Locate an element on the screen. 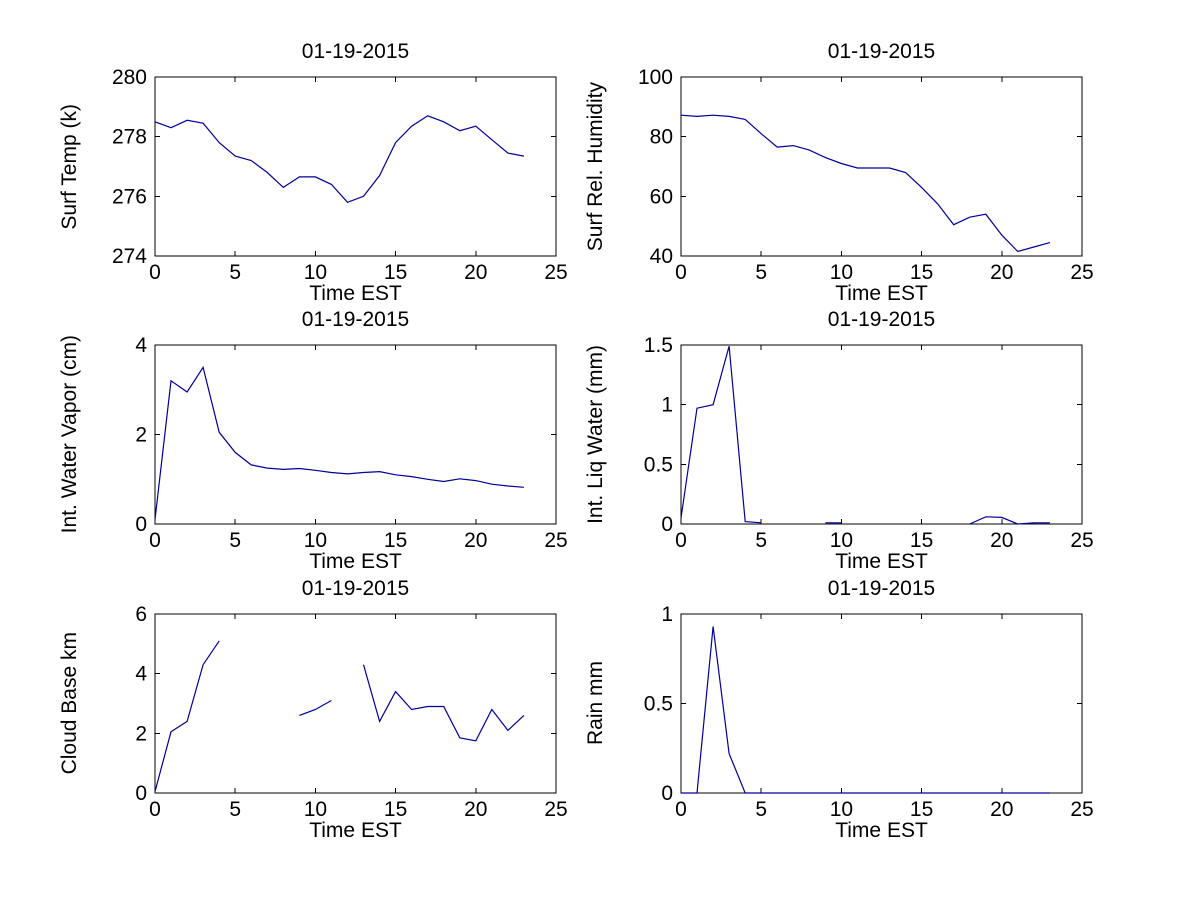  y-tick-label: 278 is located at coordinates (129, 137).